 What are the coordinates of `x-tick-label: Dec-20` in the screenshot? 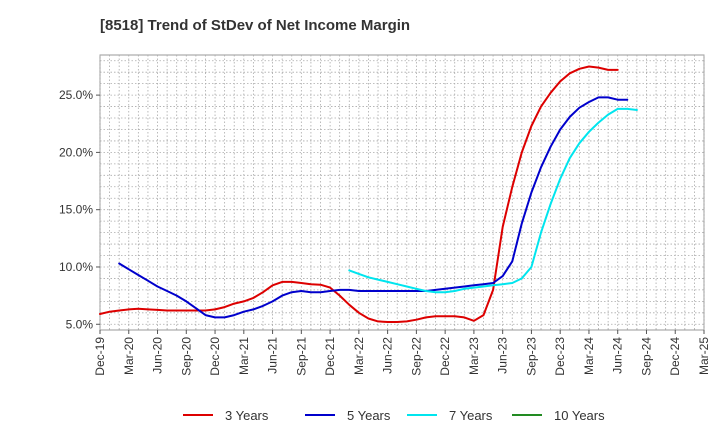 It's located at (215, 356).